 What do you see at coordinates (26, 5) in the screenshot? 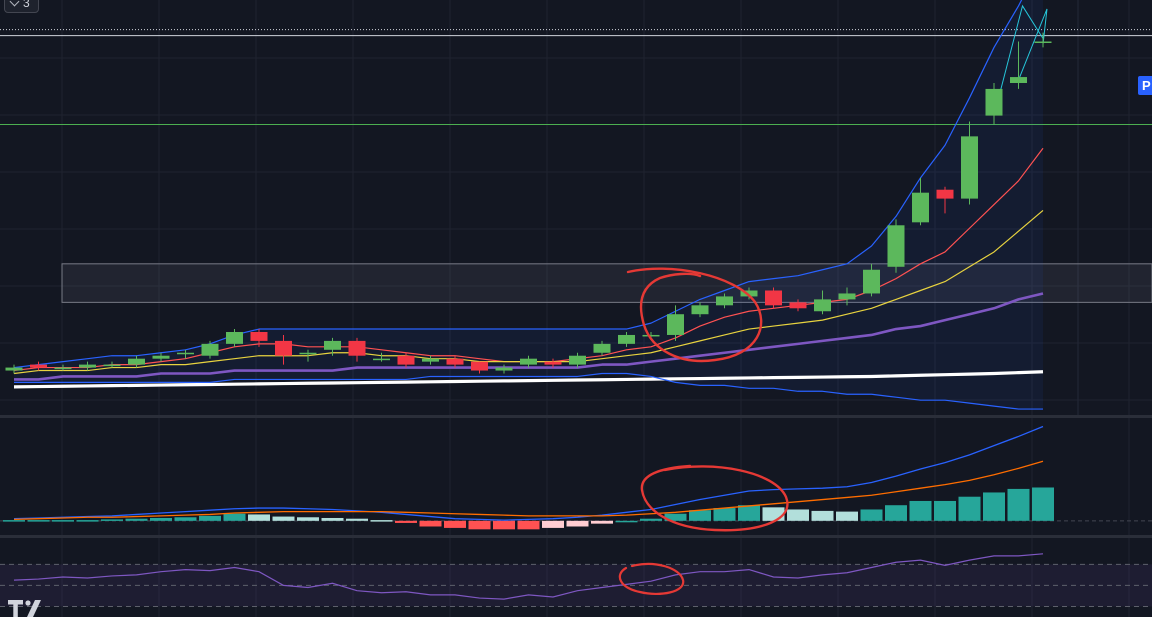
I see `layers-count: 3` at bounding box center [26, 5].